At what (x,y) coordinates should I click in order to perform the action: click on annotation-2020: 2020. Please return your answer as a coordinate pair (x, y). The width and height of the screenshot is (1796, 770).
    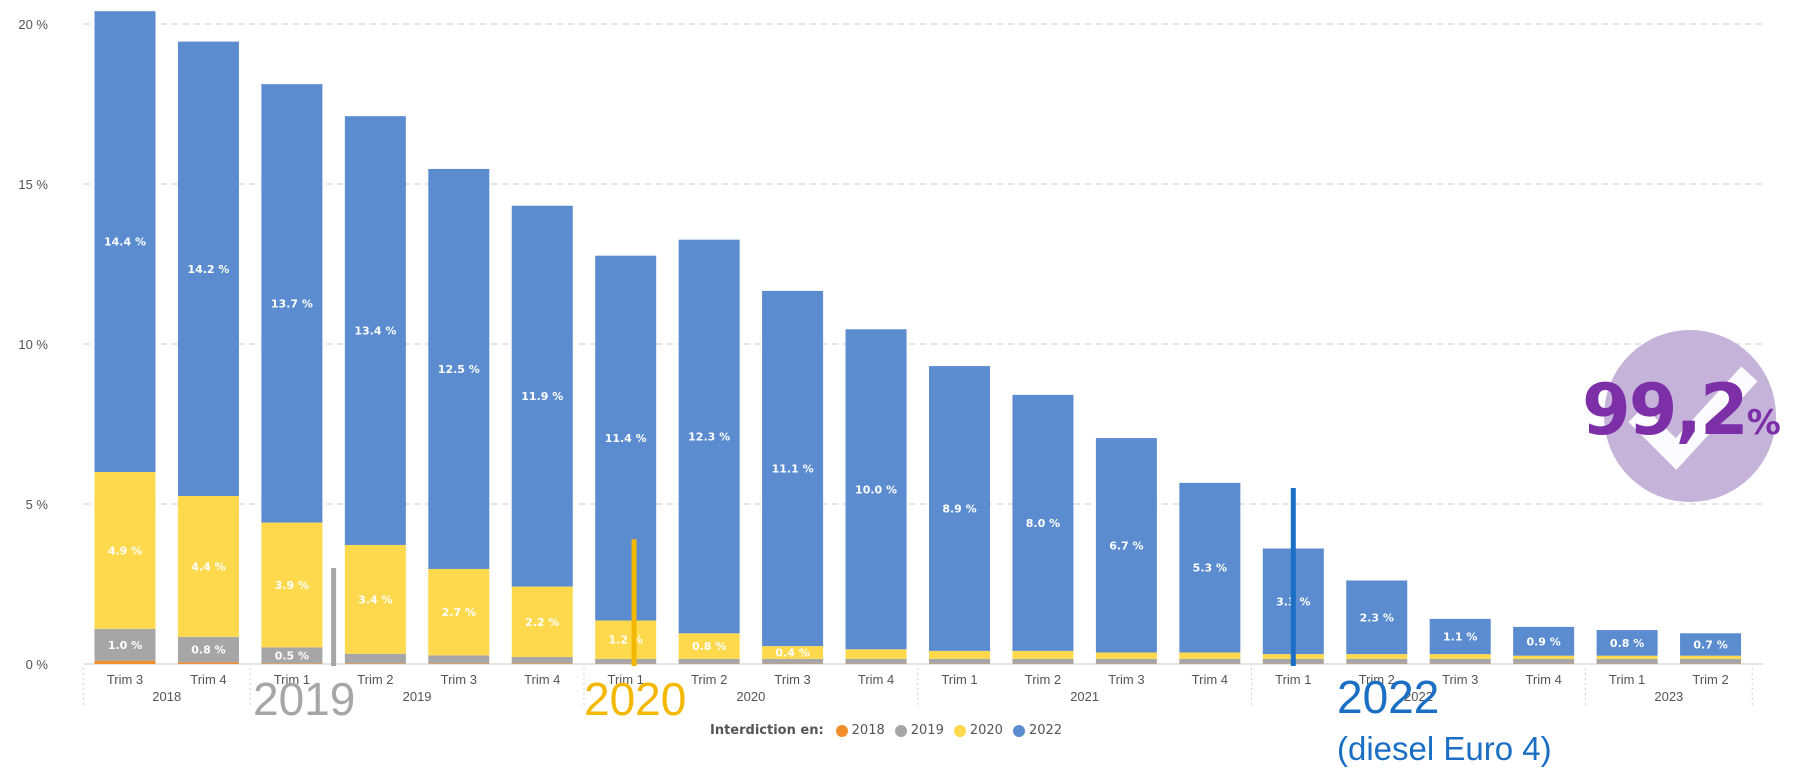
    Looking at the image, I should click on (635, 699).